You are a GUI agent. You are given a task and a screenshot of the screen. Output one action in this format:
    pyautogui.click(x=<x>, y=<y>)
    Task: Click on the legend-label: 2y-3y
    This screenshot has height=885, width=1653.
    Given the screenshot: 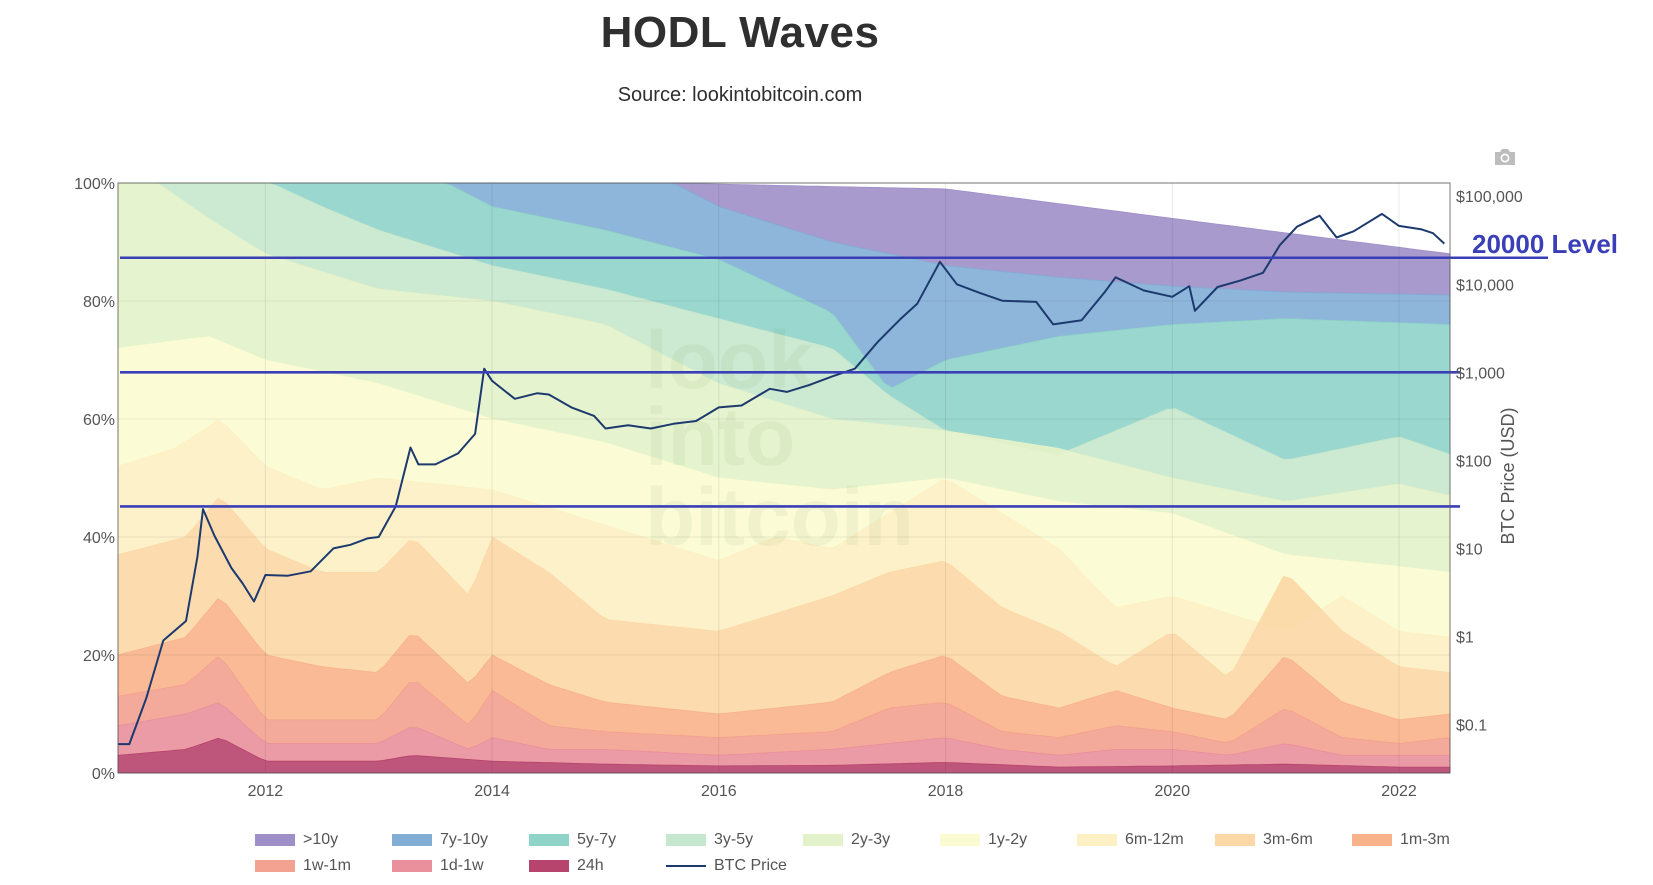 What is the action you would take?
    pyautogui.click(x=871, y=839)
    